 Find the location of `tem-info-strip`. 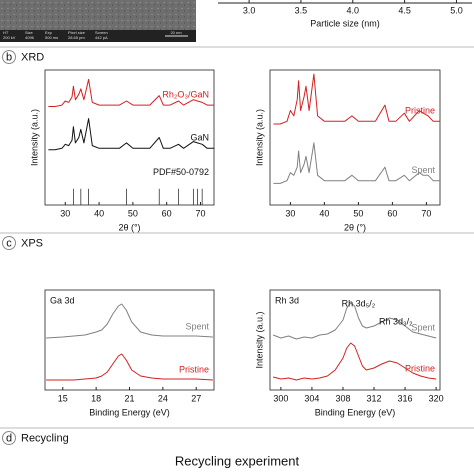

tem-info-strip is located at coordinates (98, 36).